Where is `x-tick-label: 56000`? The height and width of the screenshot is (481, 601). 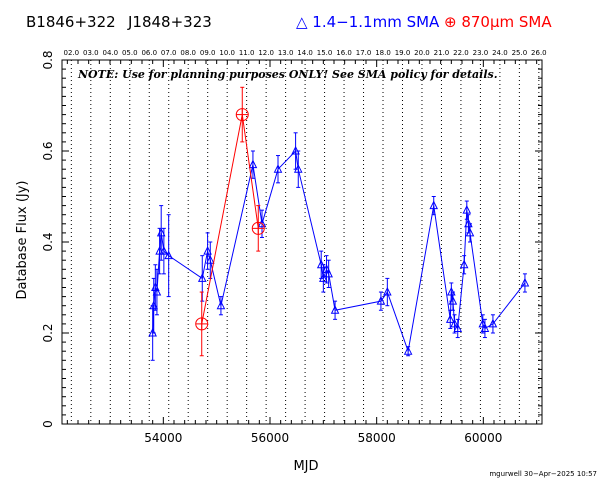
x-tick-label: 56000 is located at coordinates (270, 438).